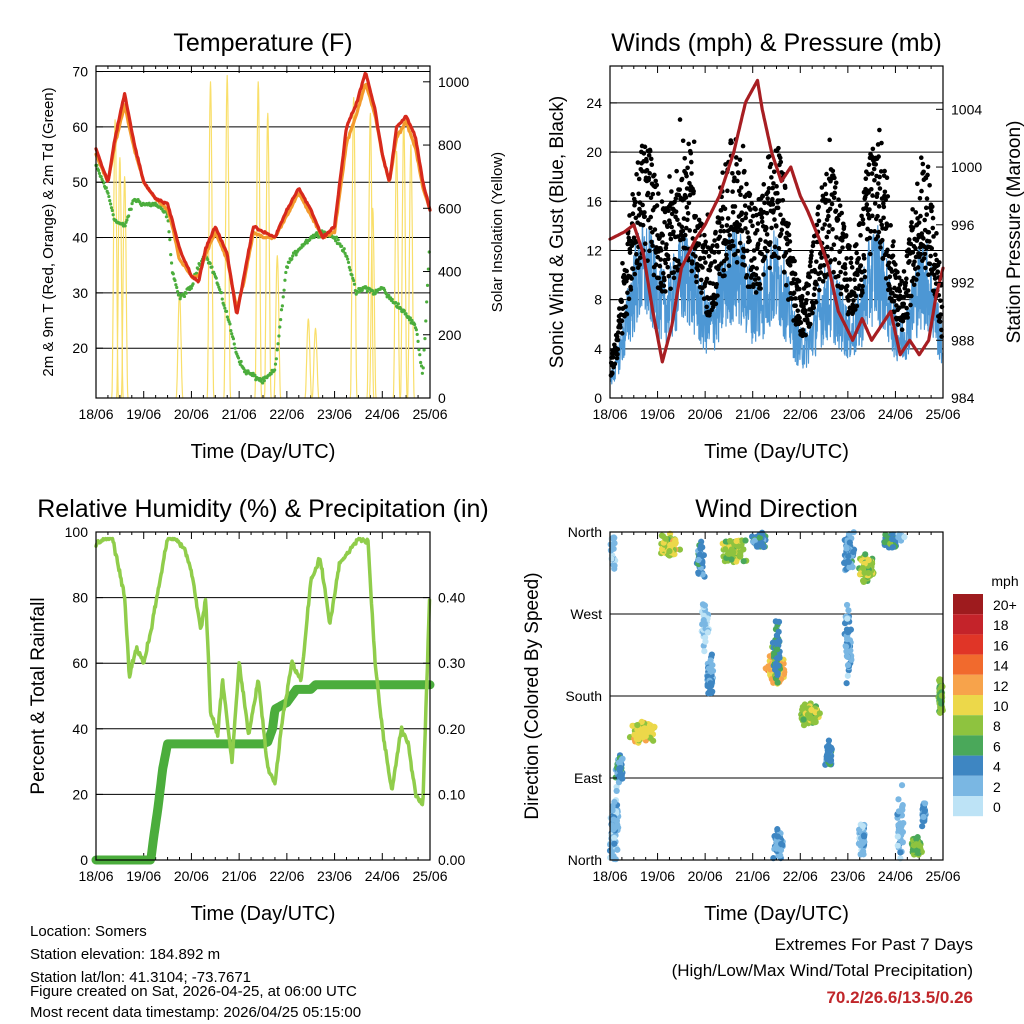  I want to click on temperature-2m-line, so click(263, 193).